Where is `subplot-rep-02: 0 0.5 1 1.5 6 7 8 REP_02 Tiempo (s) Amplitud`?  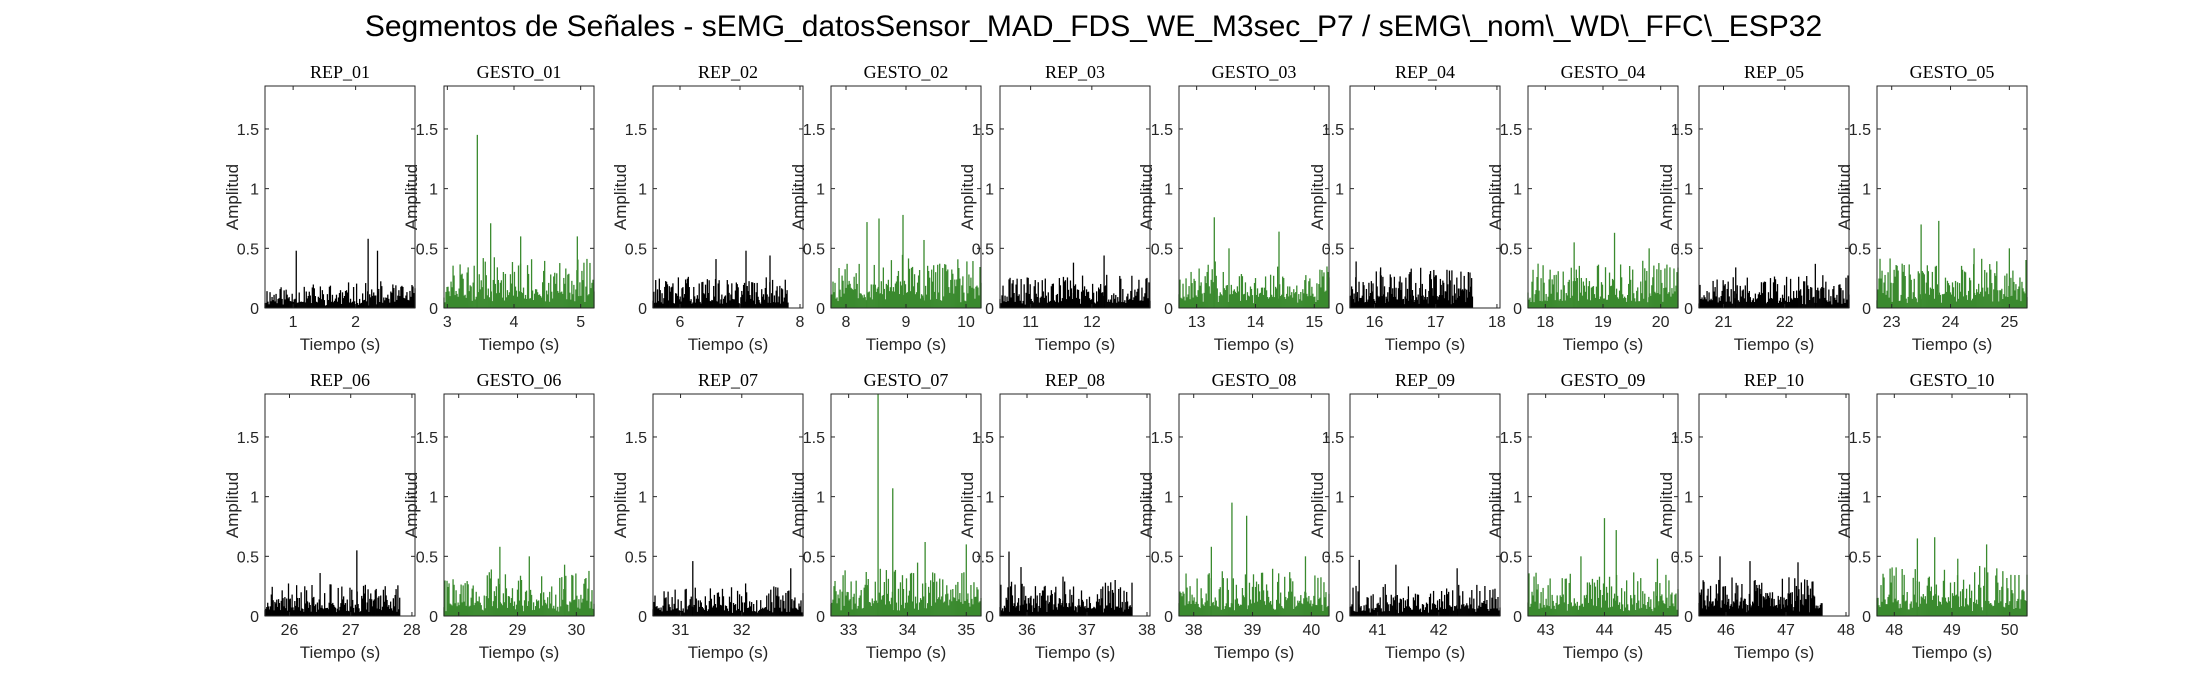
subplot-rep-02: 0 0.5 1 1.5 6 7 8 REP_02 Tiempo (s) Amplitud is located at coordinates (708, 208).